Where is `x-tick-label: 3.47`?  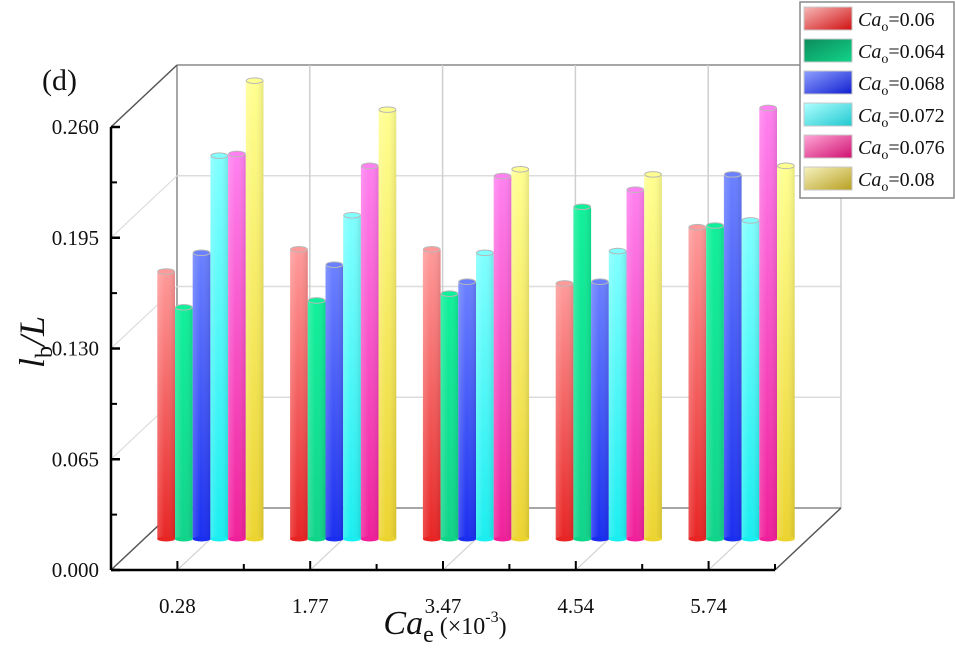
x-tick-label: 3.47 is located at coordinates (443, 606).